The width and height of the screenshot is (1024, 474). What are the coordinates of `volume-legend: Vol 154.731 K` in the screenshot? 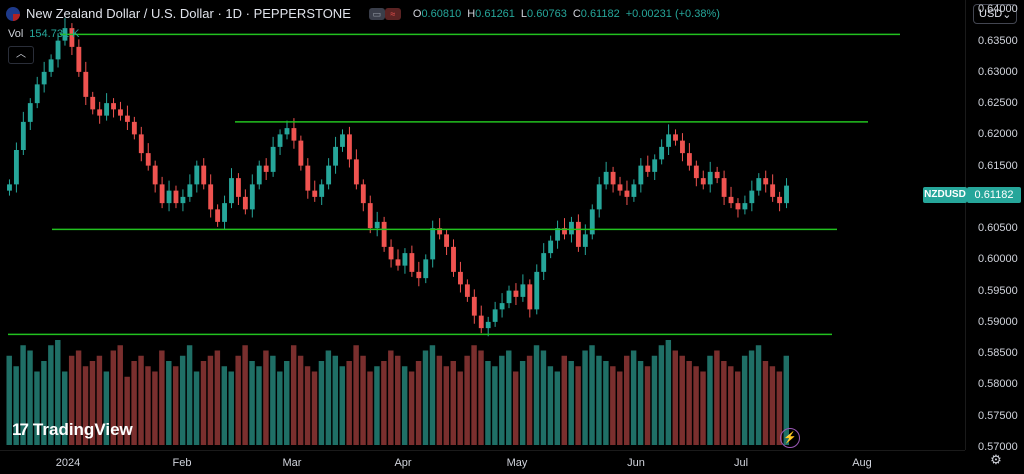 It's located at (43, 34).